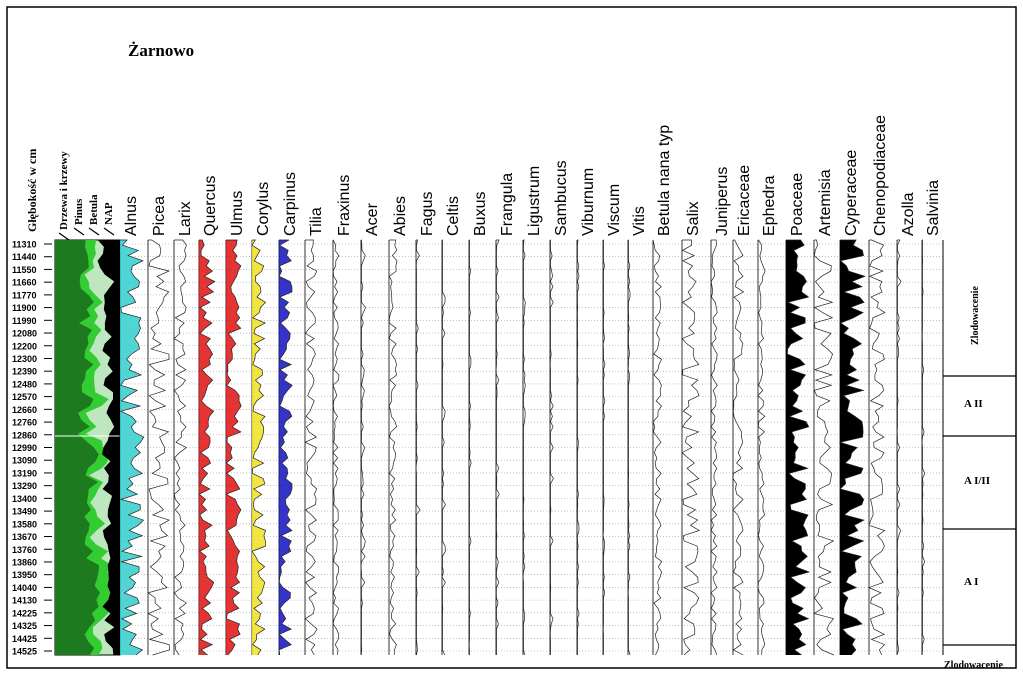 This screenshot has width=1023, height=675. I want to click on depth-tick-label: 13400, so click(24, 499).